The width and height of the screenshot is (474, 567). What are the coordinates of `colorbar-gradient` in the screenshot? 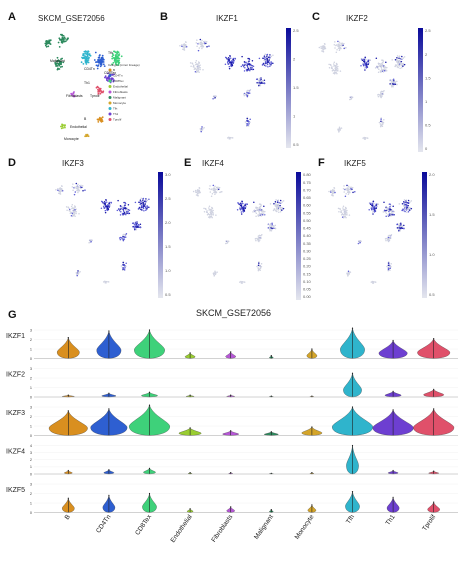 It's located at (288, 88).